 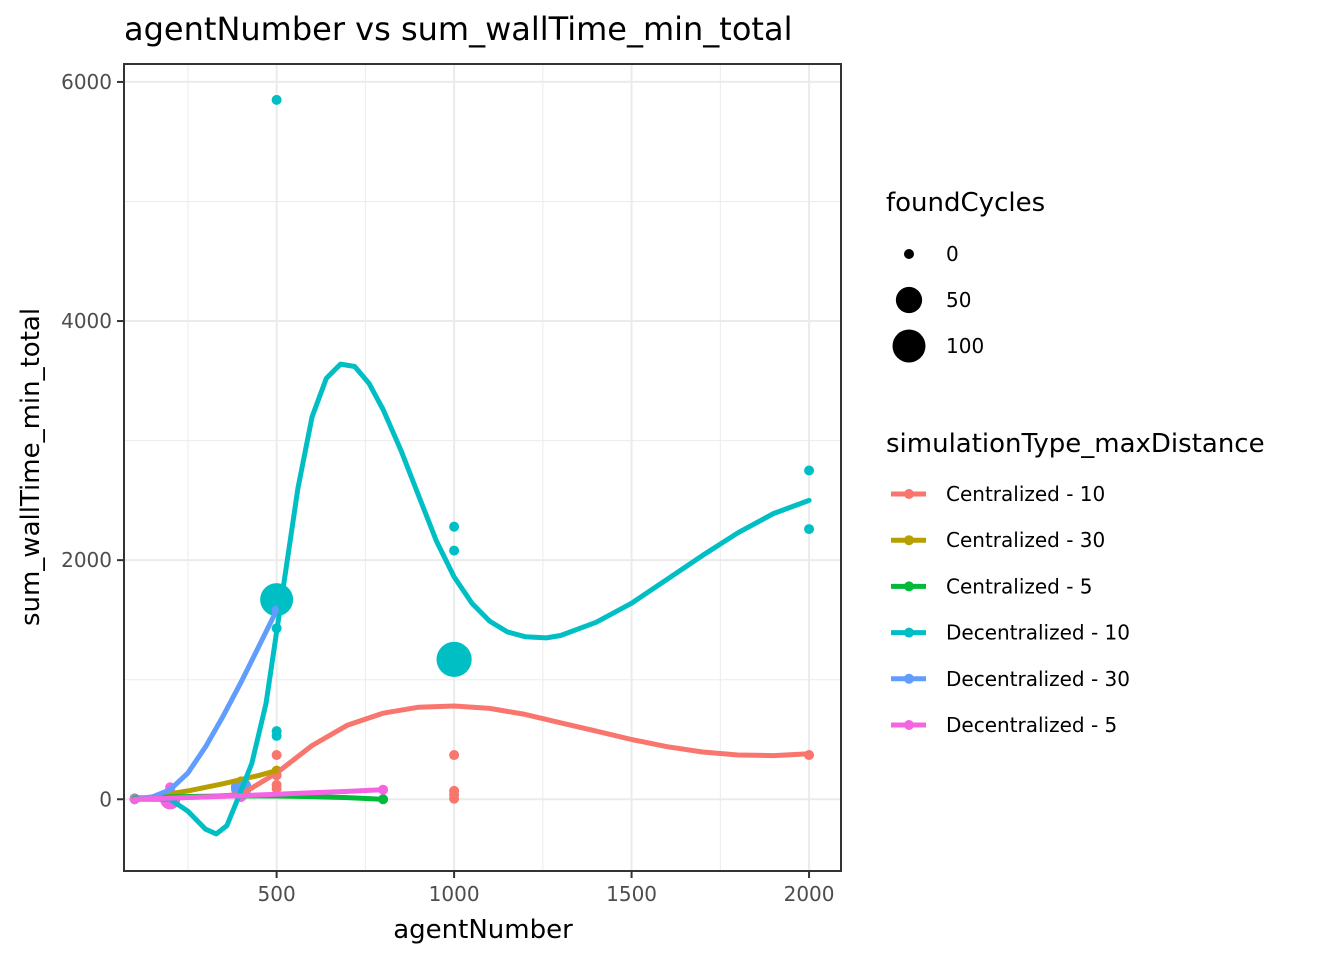 What do you see at coordinates (31, 467) in the screenshot?
I see `y-axis-title: sum_wallTime_min_total` at bounding box center [31, 467].